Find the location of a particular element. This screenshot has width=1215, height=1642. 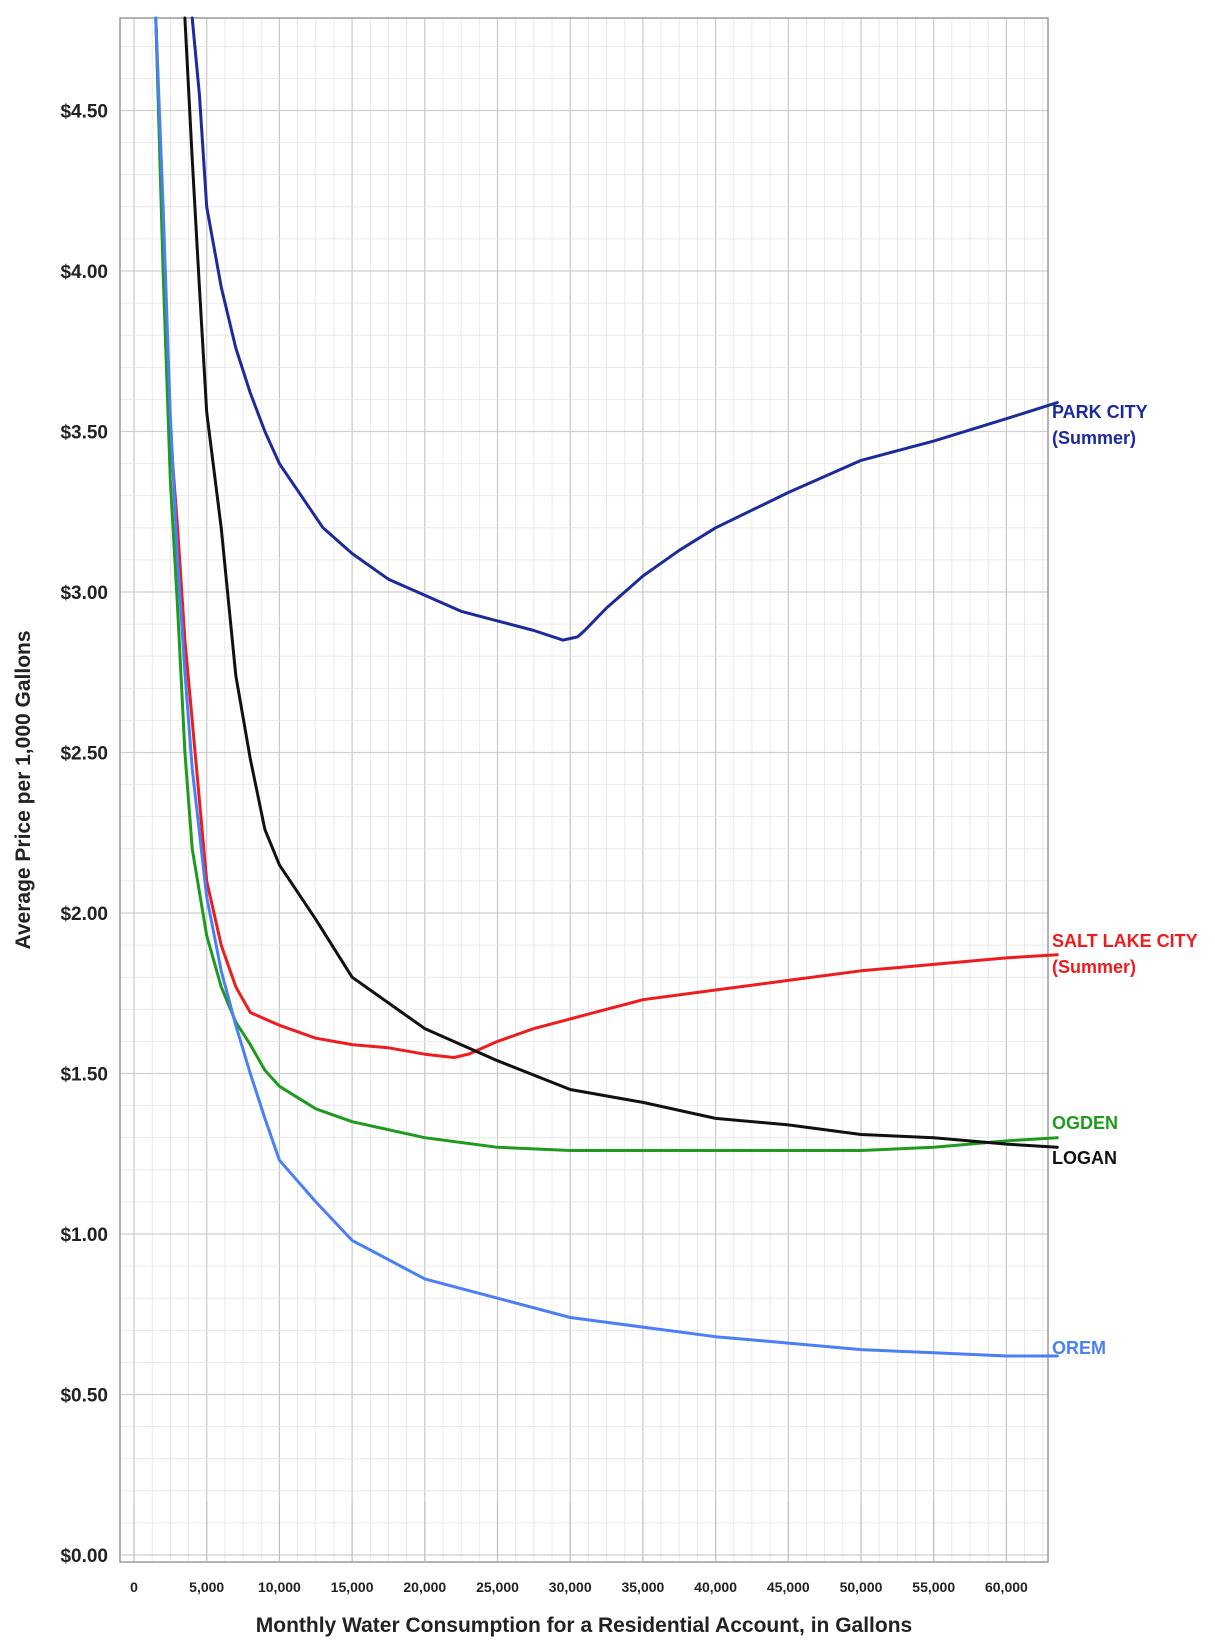

y-tick-label: $3.50 is located at coordinates (84, 433).